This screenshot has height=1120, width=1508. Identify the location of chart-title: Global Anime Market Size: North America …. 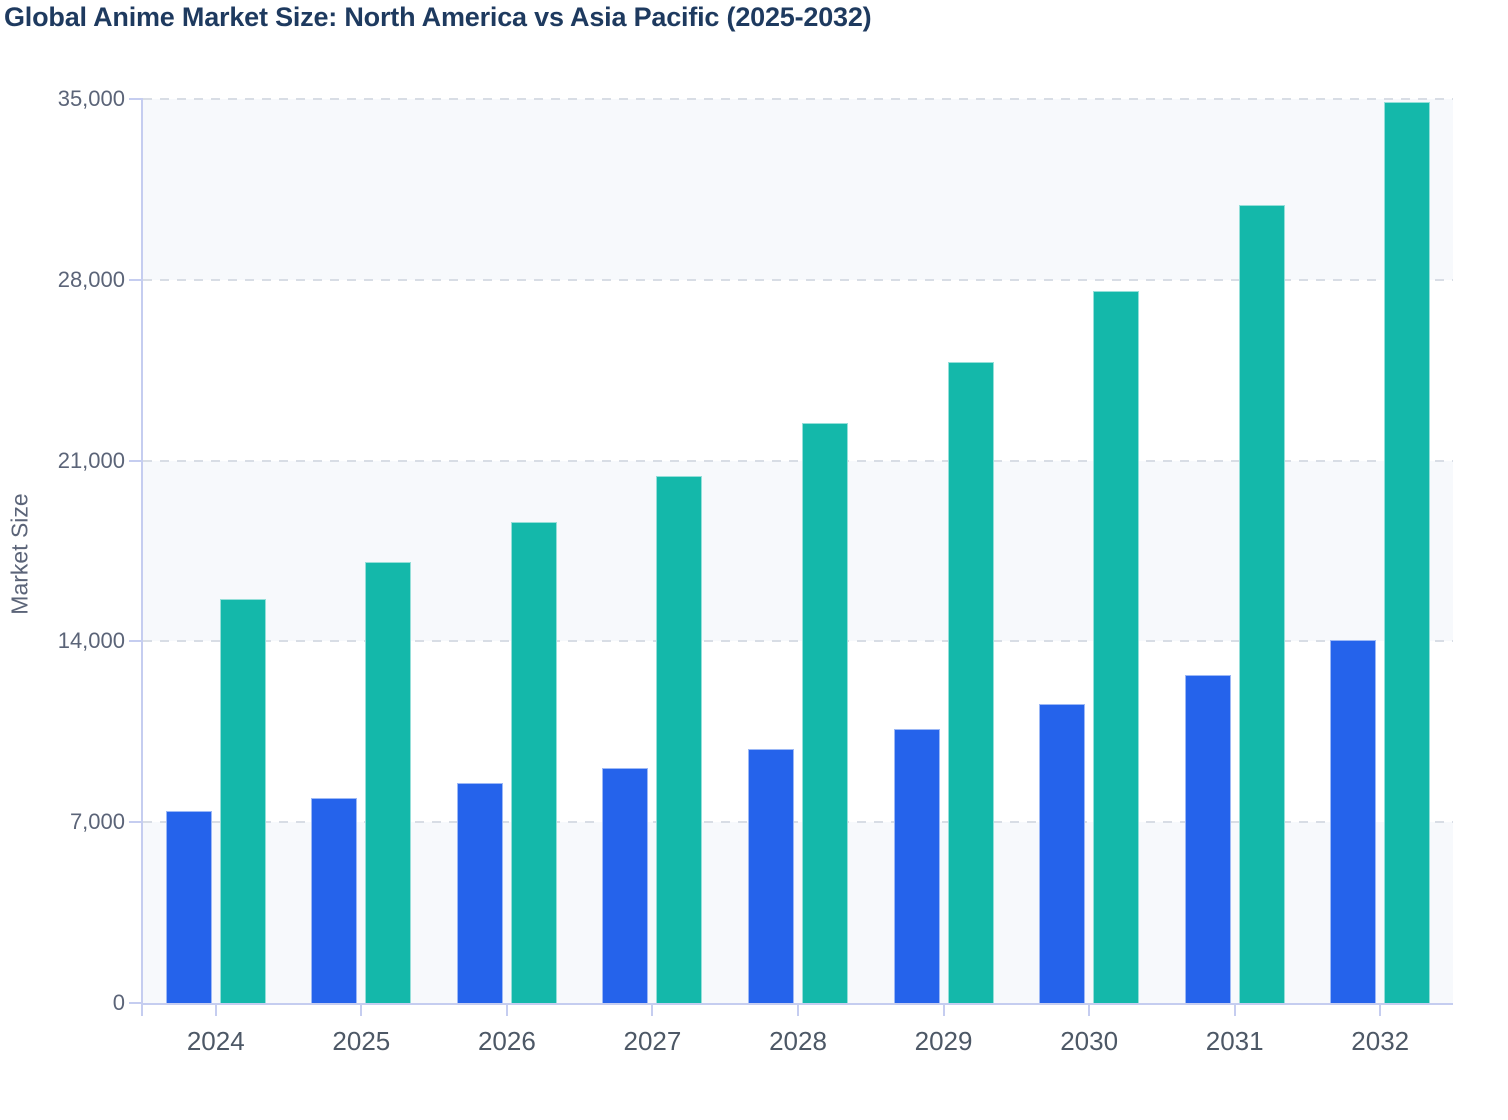
(438, 17).